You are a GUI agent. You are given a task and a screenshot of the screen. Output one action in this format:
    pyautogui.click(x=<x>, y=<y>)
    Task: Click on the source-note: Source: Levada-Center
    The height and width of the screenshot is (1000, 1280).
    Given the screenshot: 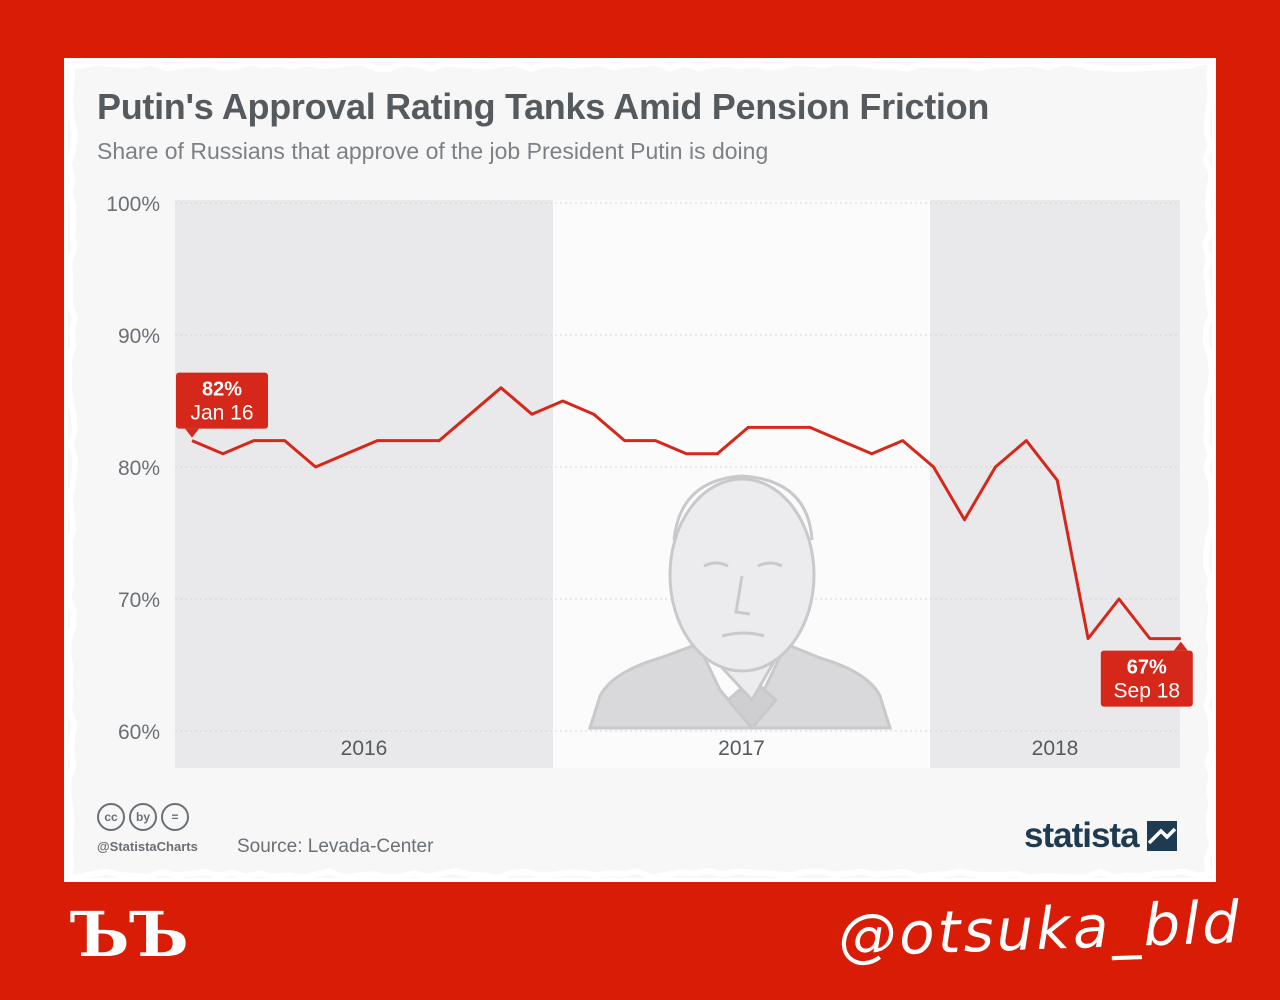 What is the action you would take?
    pyautogui.click(x=335, y=846)
    